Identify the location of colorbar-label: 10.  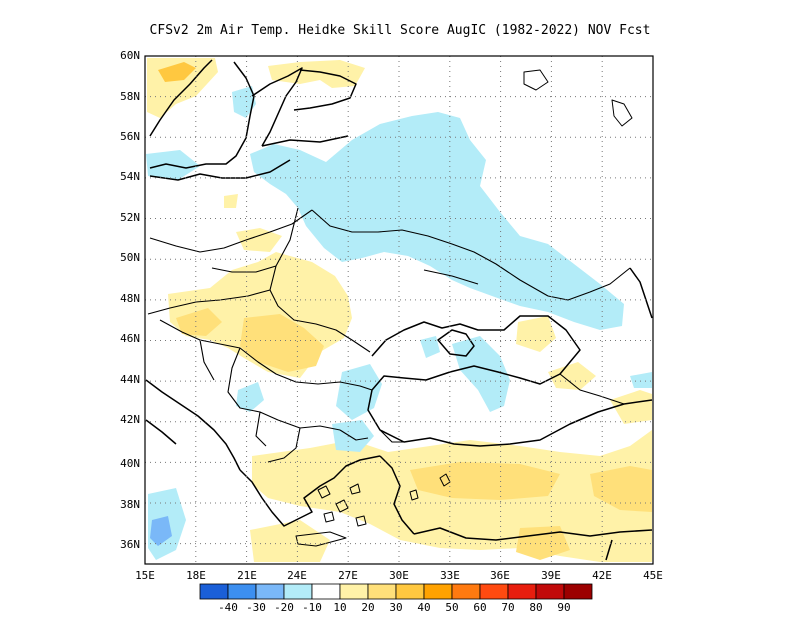
(339, 607).